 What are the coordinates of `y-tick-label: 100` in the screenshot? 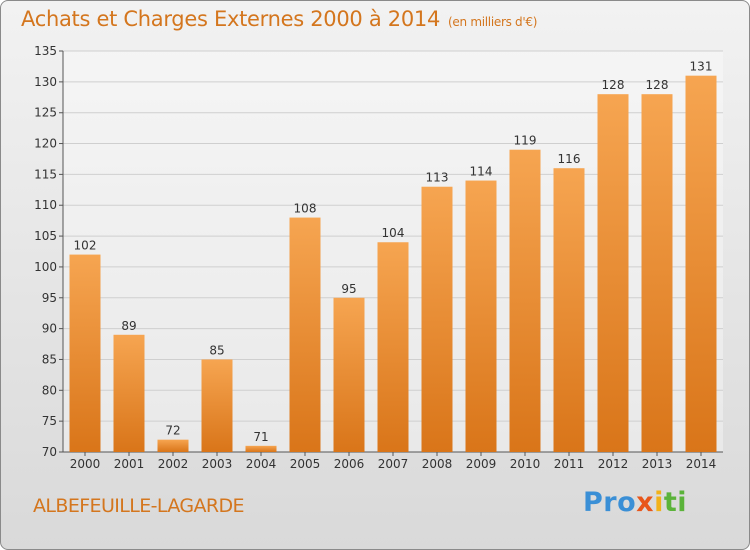 It's located at (45, 267).